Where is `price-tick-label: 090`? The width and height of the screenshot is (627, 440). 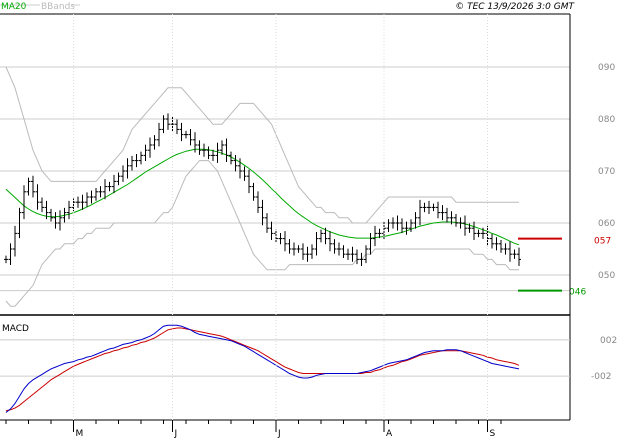
price-tick-label: 090 is located at coordinates (606, 68).